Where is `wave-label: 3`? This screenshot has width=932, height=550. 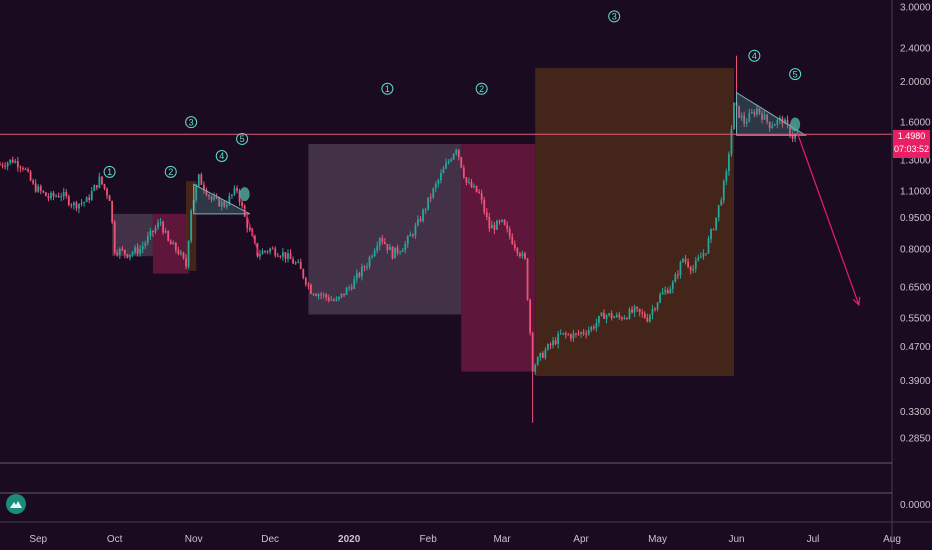
wave-label: 3 is located at coordinates (614, 17).